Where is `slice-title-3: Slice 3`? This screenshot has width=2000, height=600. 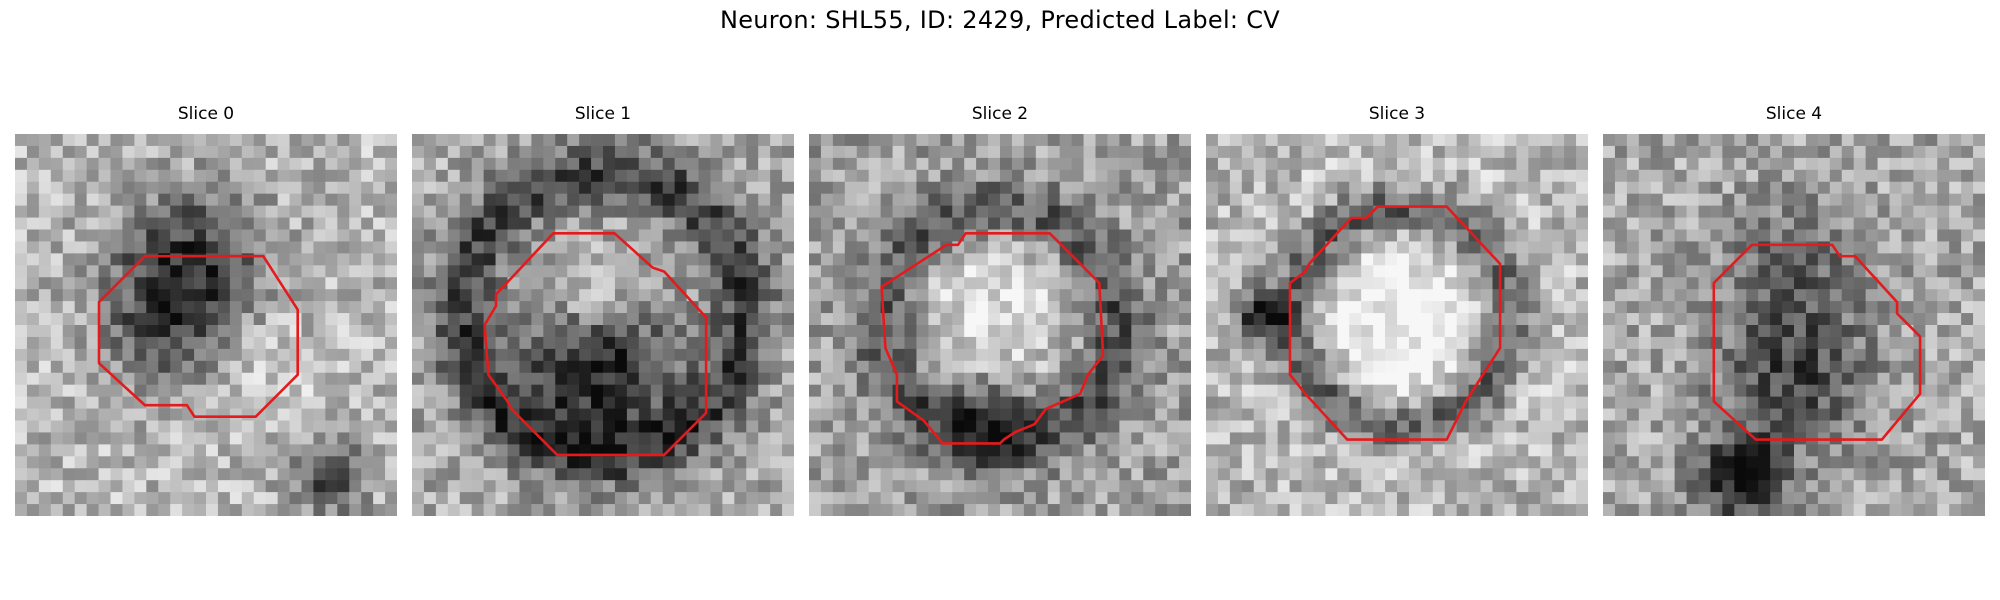 slice-title-3: Slice 3 is located at coordinates (1397, 114).